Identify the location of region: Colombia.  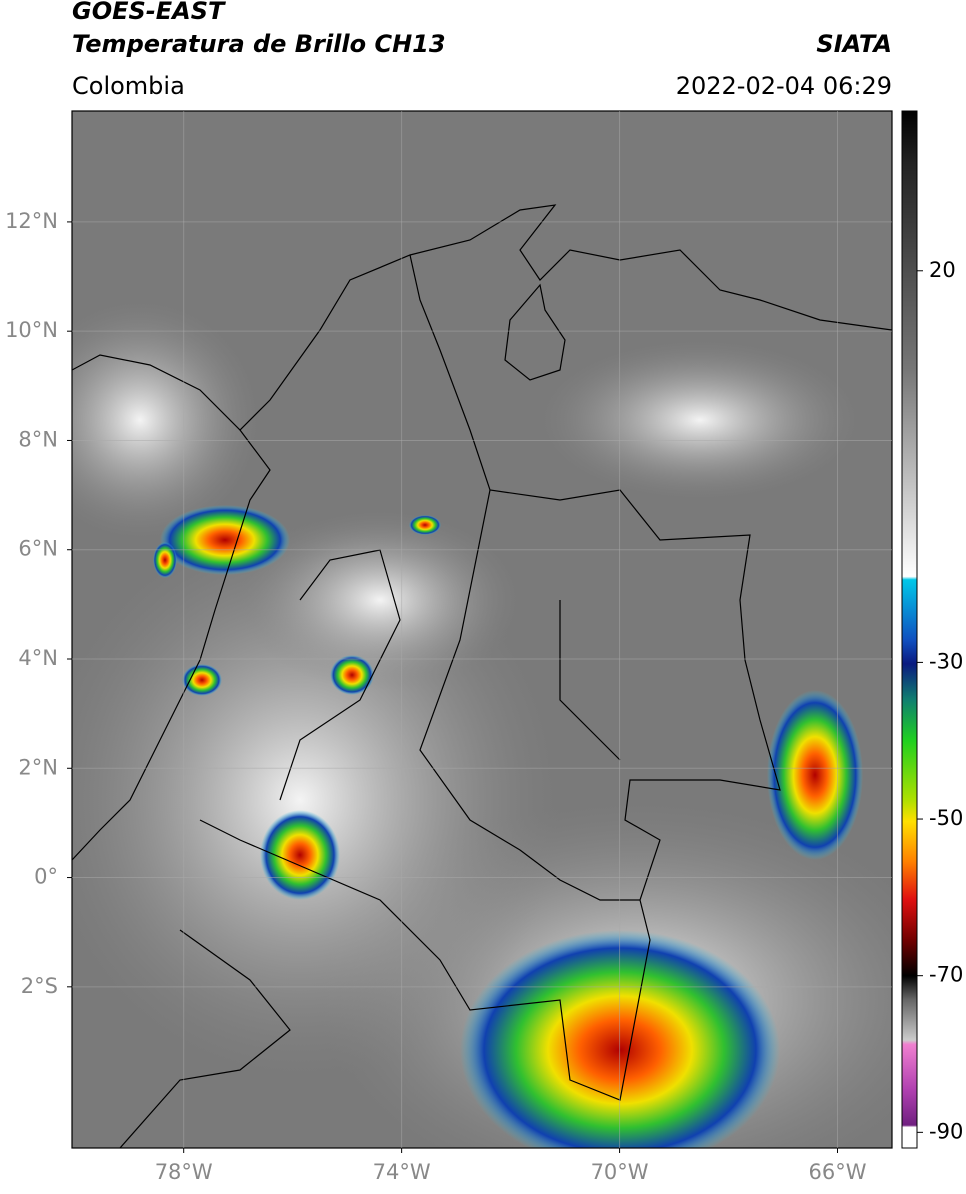
(128, 86).